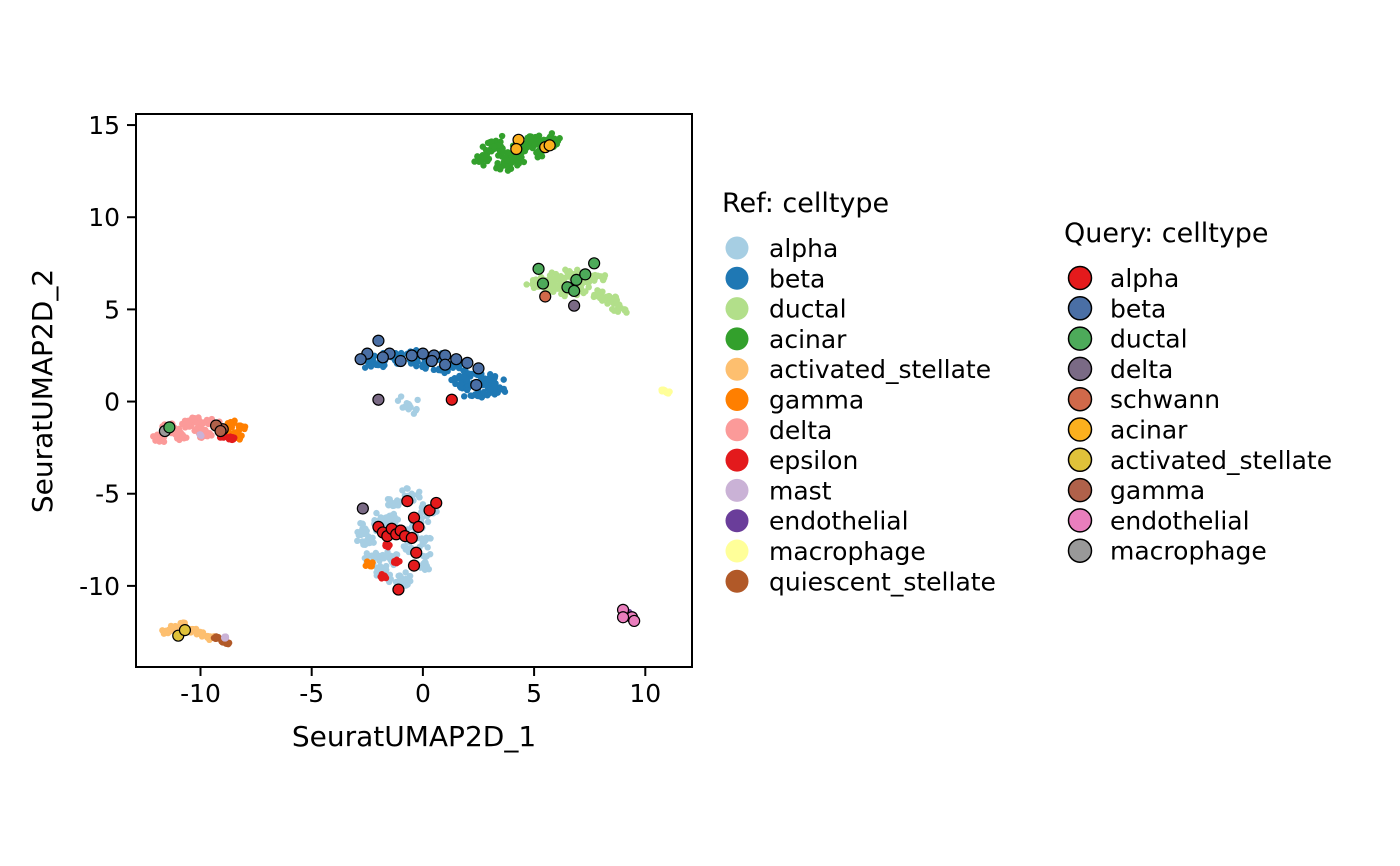 The width and height of the screenshot is (1400, 866). What do you see at coordinates (574, 305) in the screenshot?
I see `query-point-delta` at bounding box center [574, 305].